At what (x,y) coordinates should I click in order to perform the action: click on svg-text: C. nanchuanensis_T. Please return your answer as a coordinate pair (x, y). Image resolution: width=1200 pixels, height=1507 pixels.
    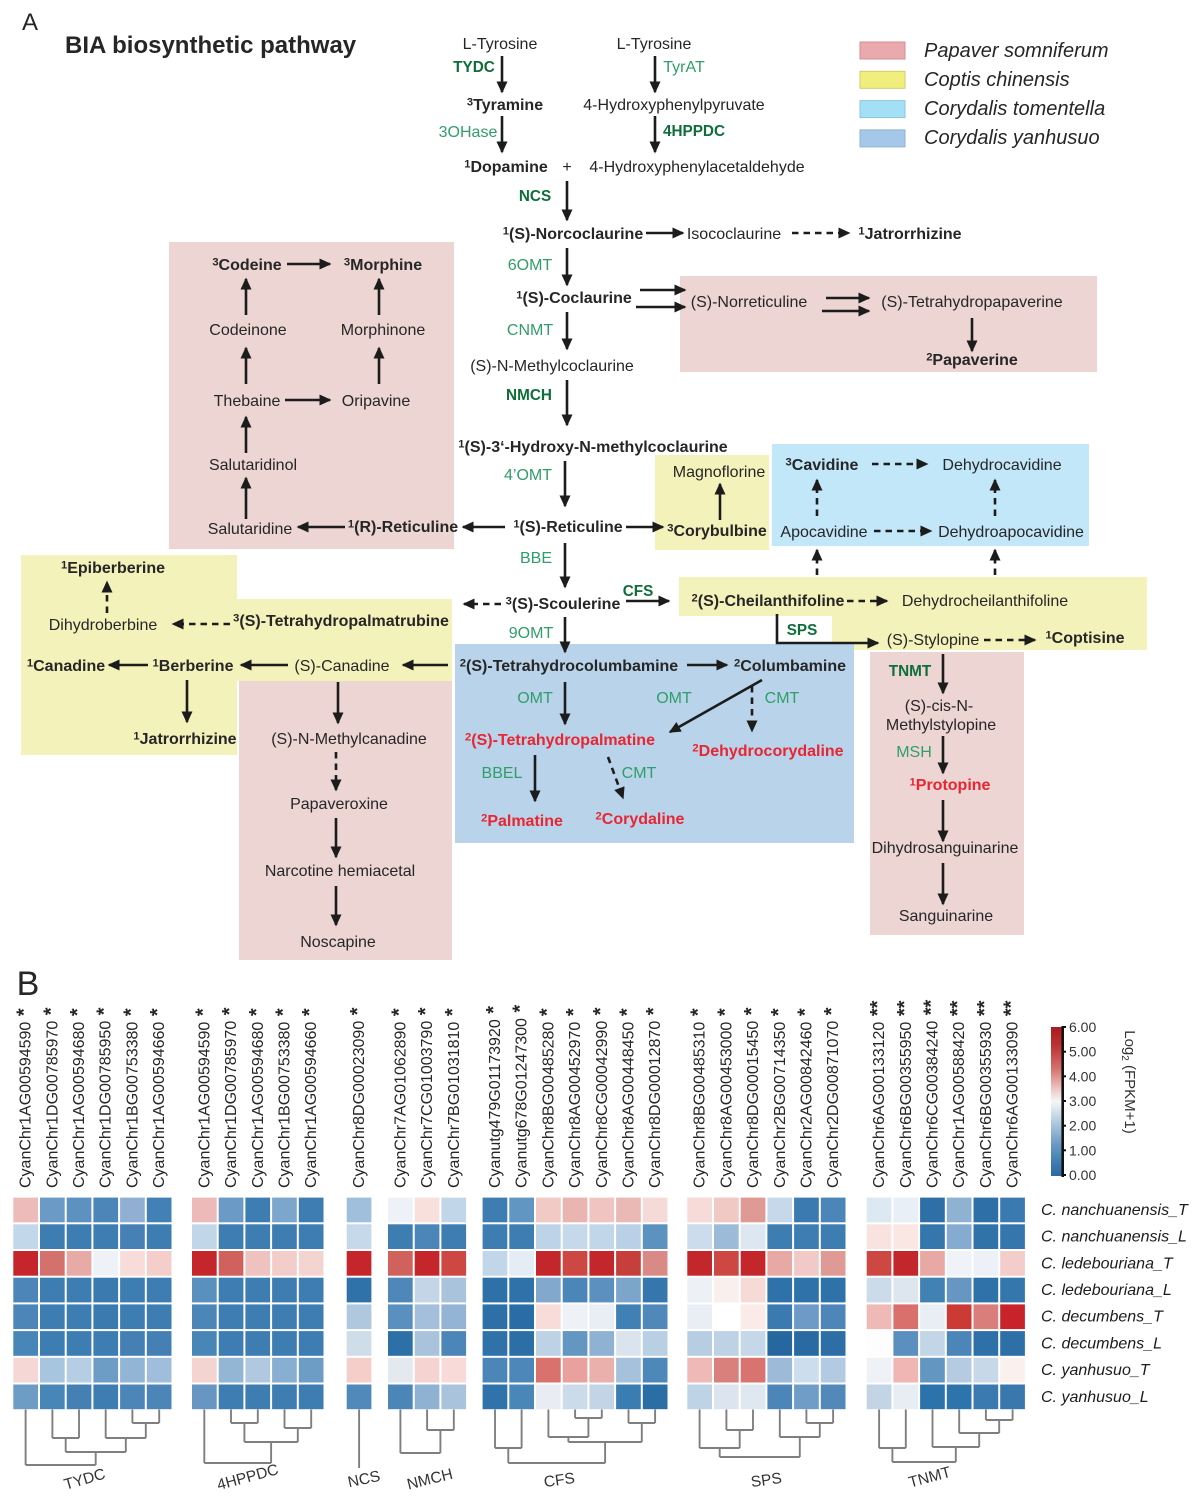
    Looking at the image, I should click on (1115, 1210).